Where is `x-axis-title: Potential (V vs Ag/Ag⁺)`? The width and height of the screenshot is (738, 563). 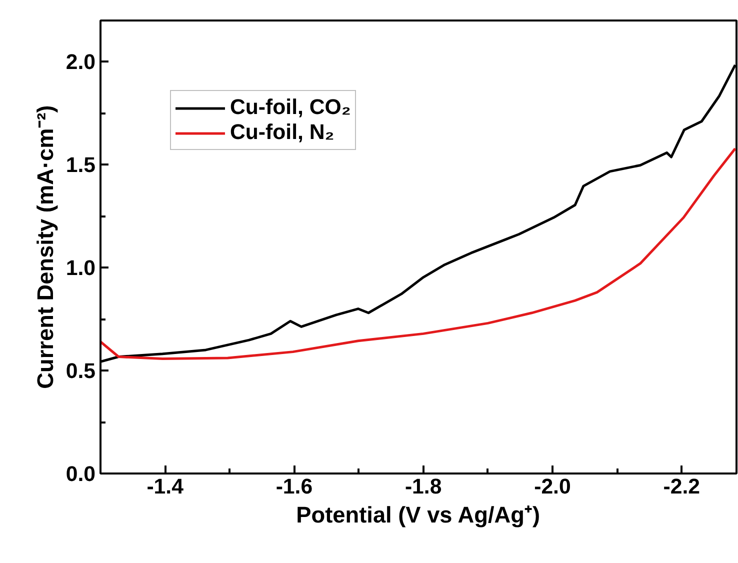
x-axis-title: Potential (V vs Ag/Ag⁺) is located at coordinates (418, 515).